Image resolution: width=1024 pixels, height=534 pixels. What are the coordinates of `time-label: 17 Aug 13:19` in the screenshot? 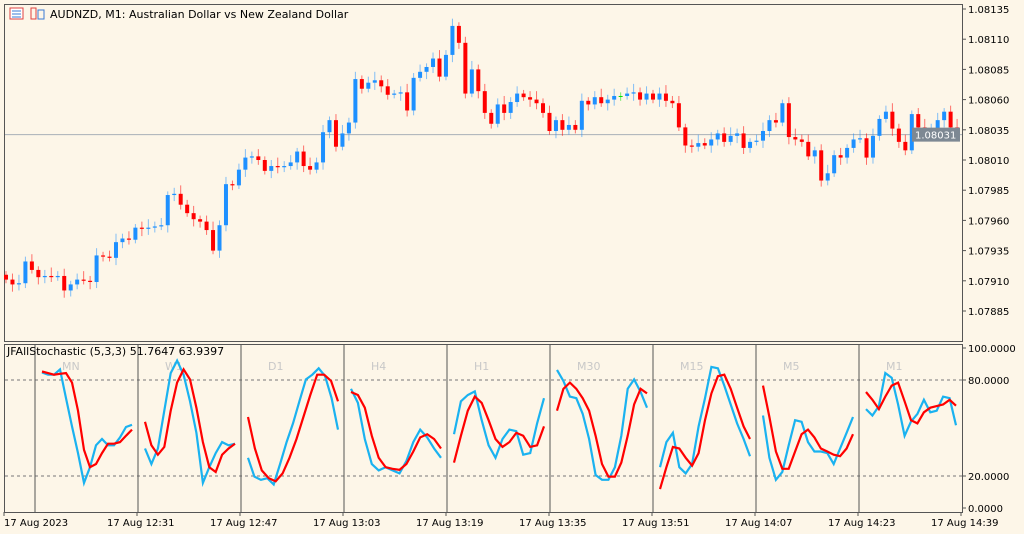 It's located at (449, 523).